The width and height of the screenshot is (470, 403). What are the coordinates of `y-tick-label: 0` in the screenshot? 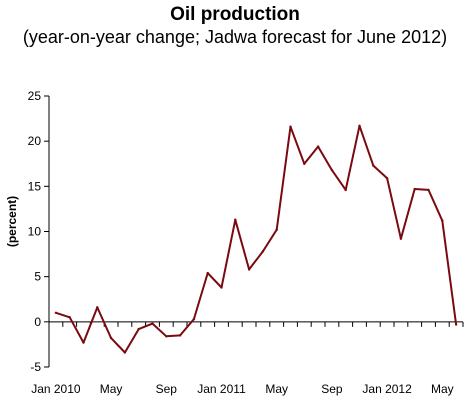 It's located at (37, 322).